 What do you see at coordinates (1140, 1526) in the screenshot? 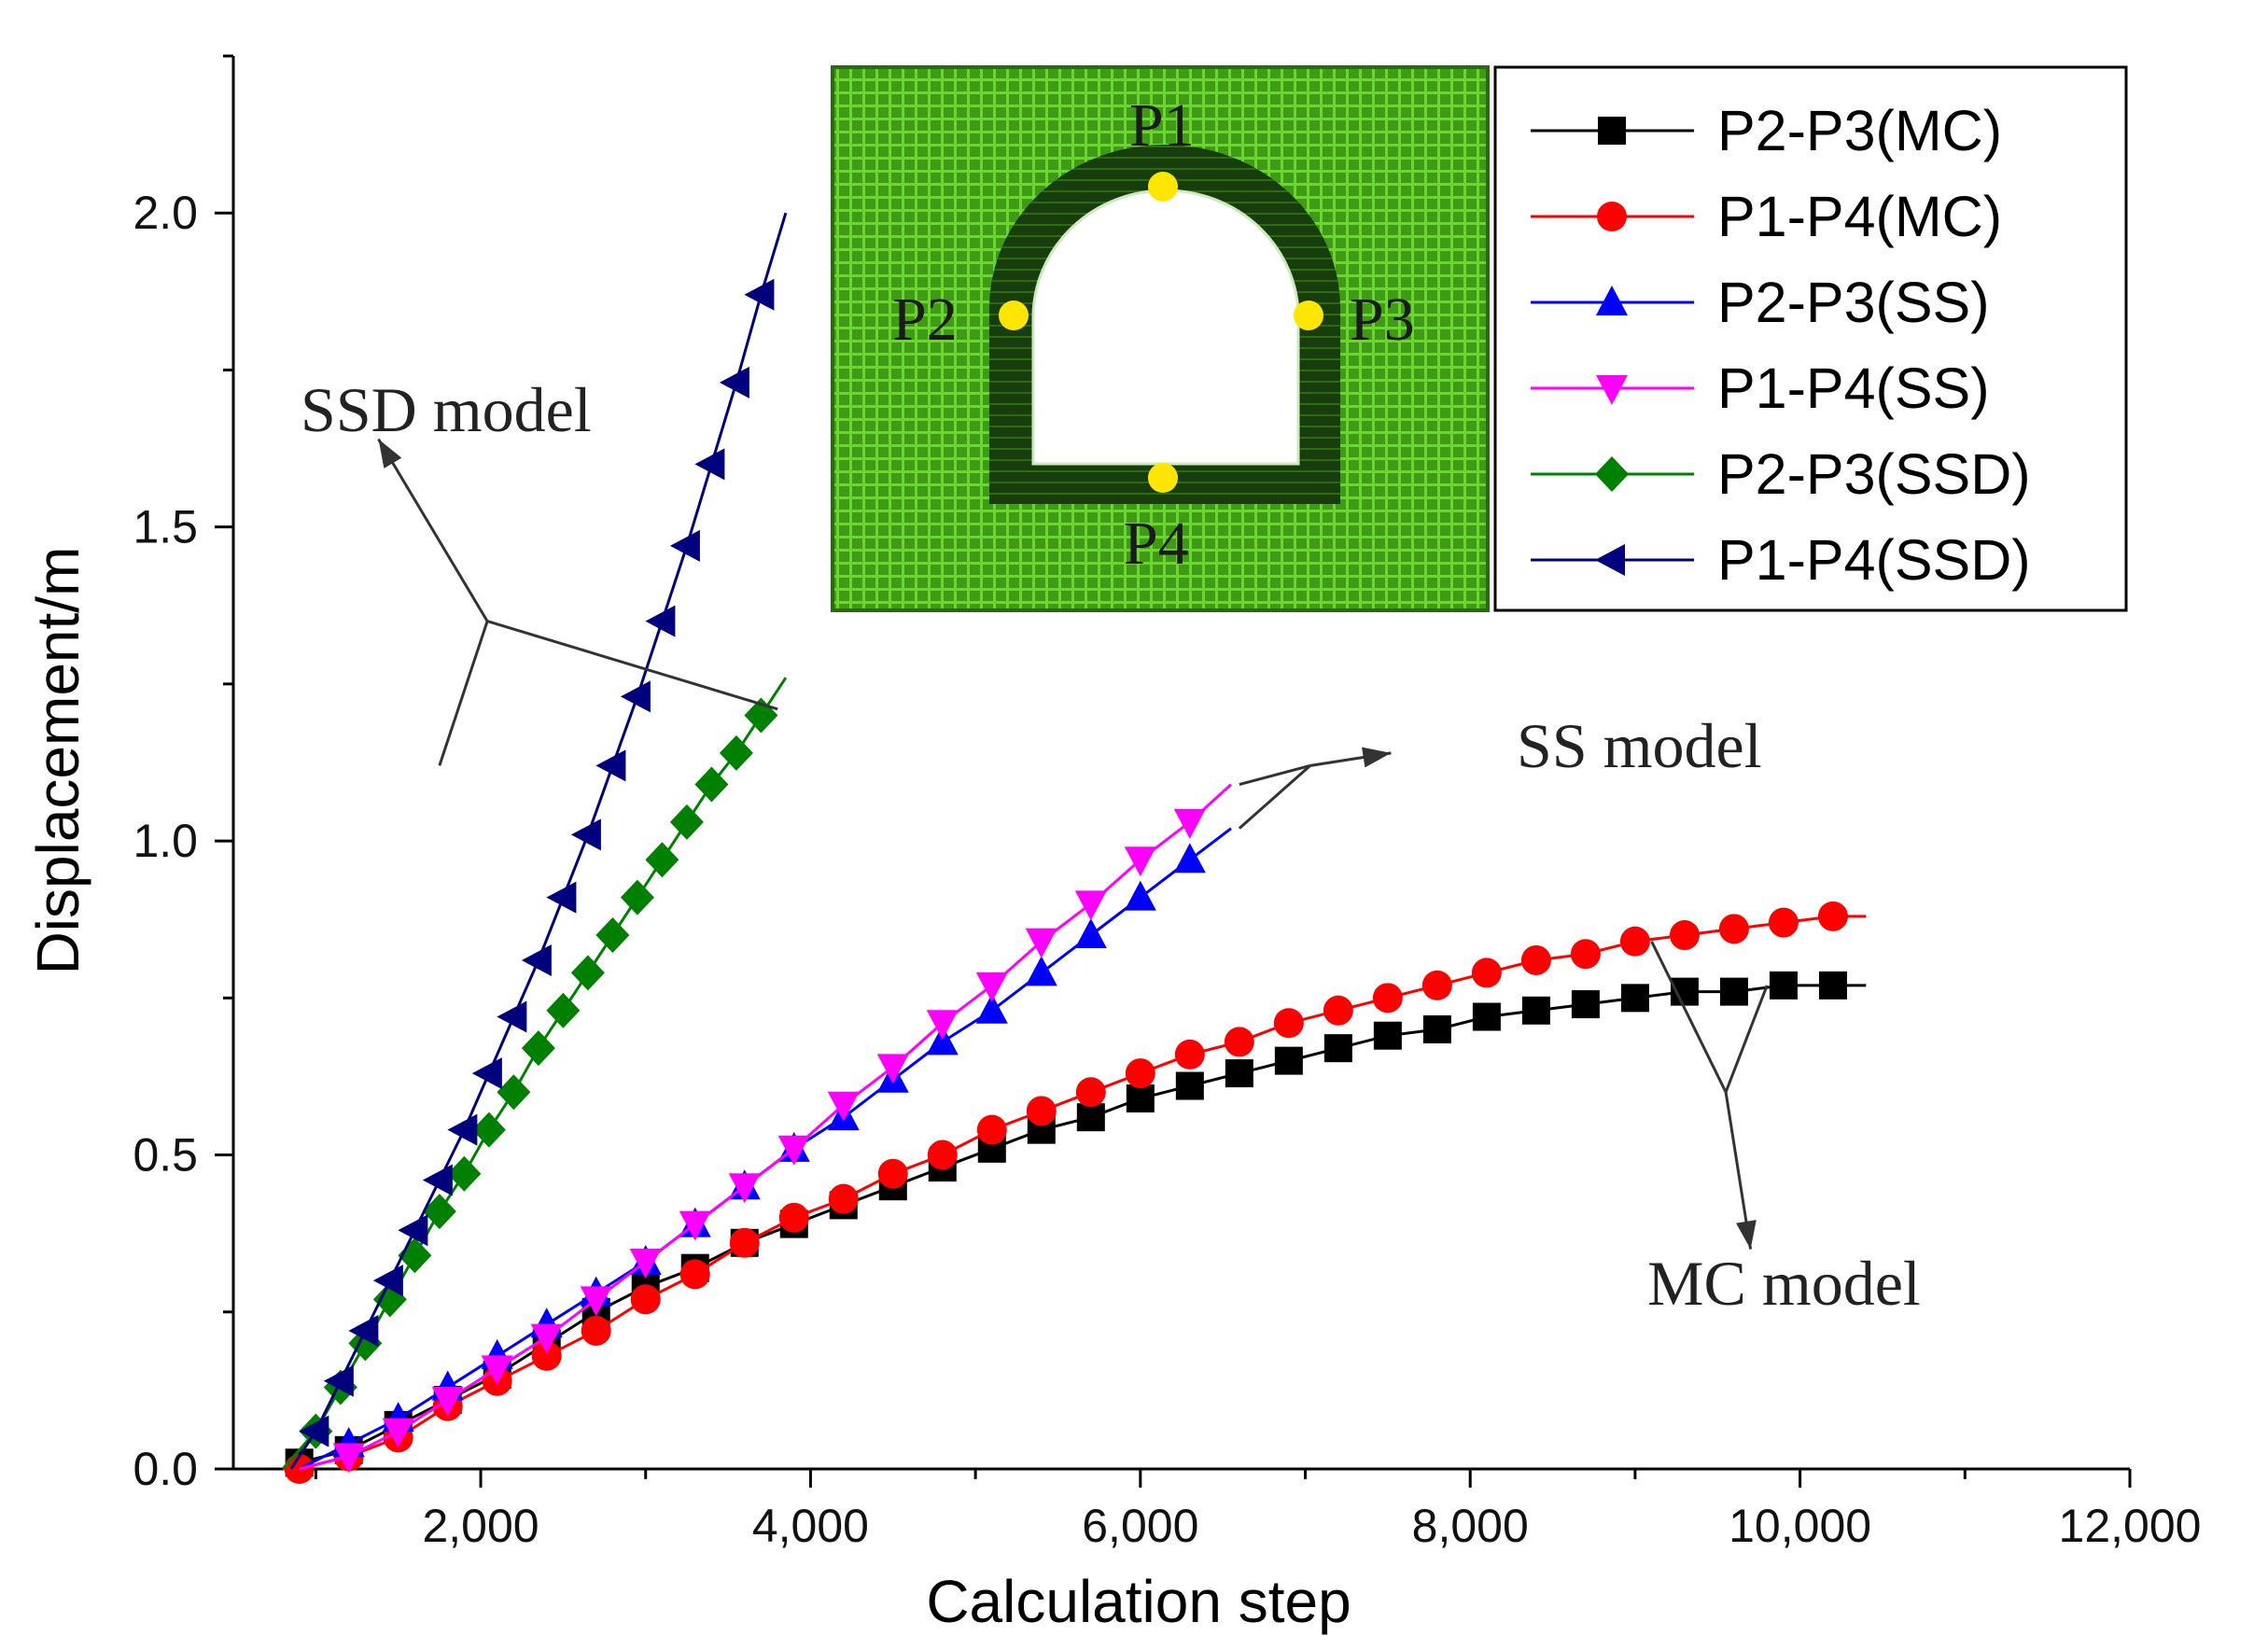
I see `x-tick-label: 6,000` at bounding box center [1140, 1526].